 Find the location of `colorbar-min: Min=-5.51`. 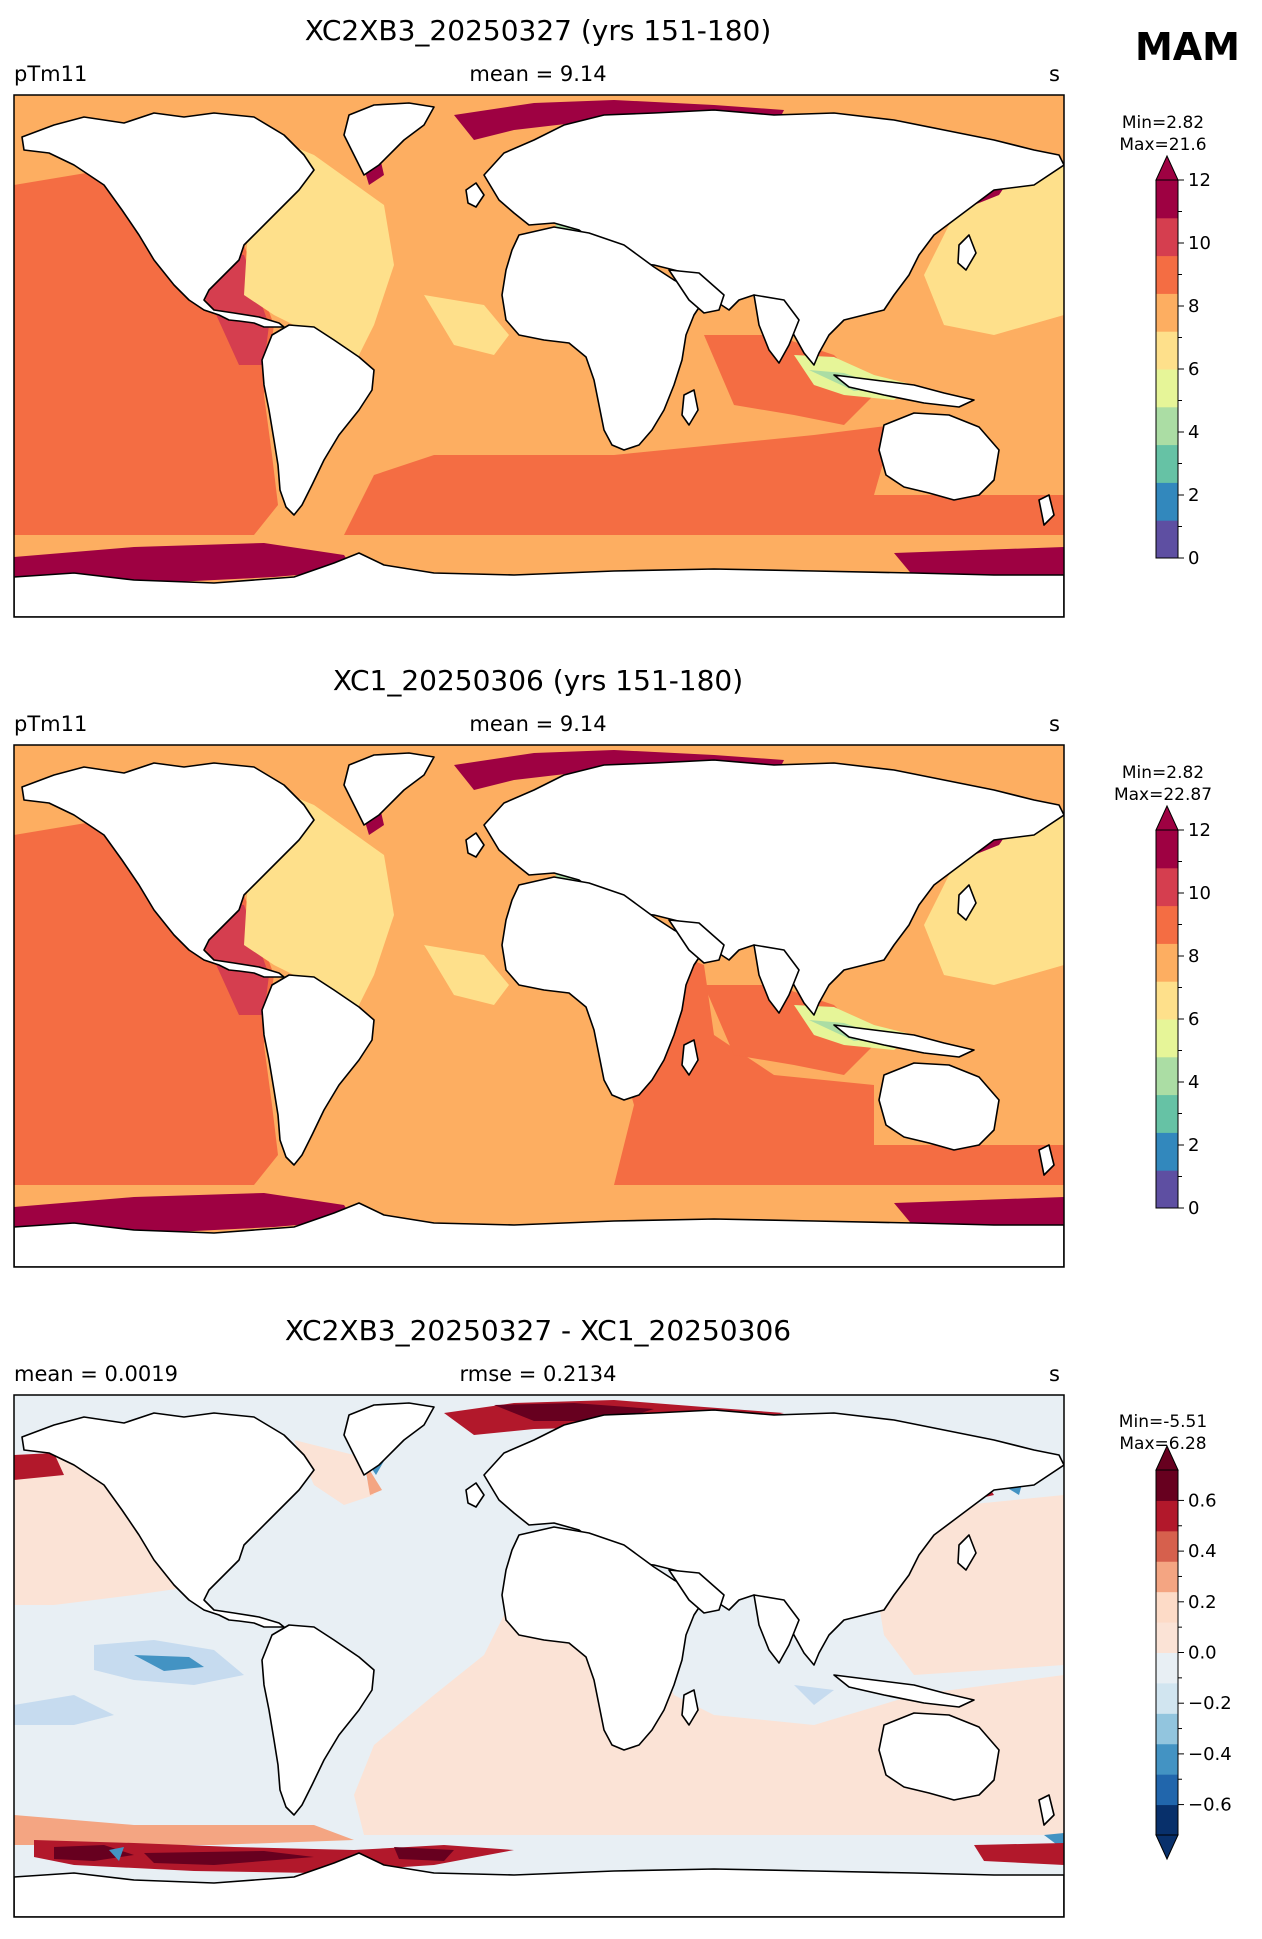

colorbar-min: Min=-5.51 is located at coordinates (1163, 1422).